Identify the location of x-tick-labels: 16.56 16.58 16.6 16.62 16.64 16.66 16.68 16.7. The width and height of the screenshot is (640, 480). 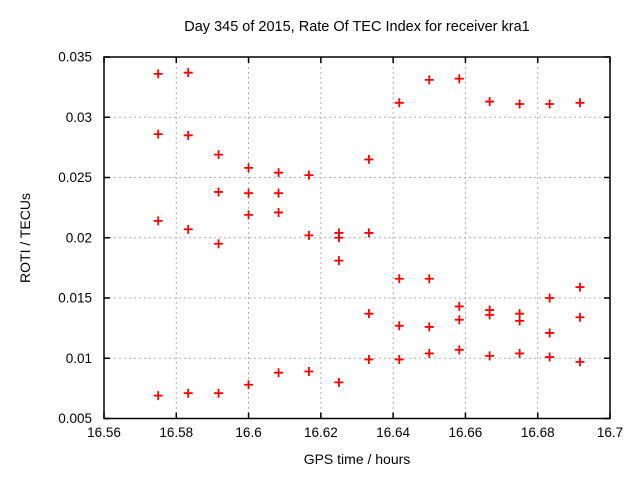
(355, 432).